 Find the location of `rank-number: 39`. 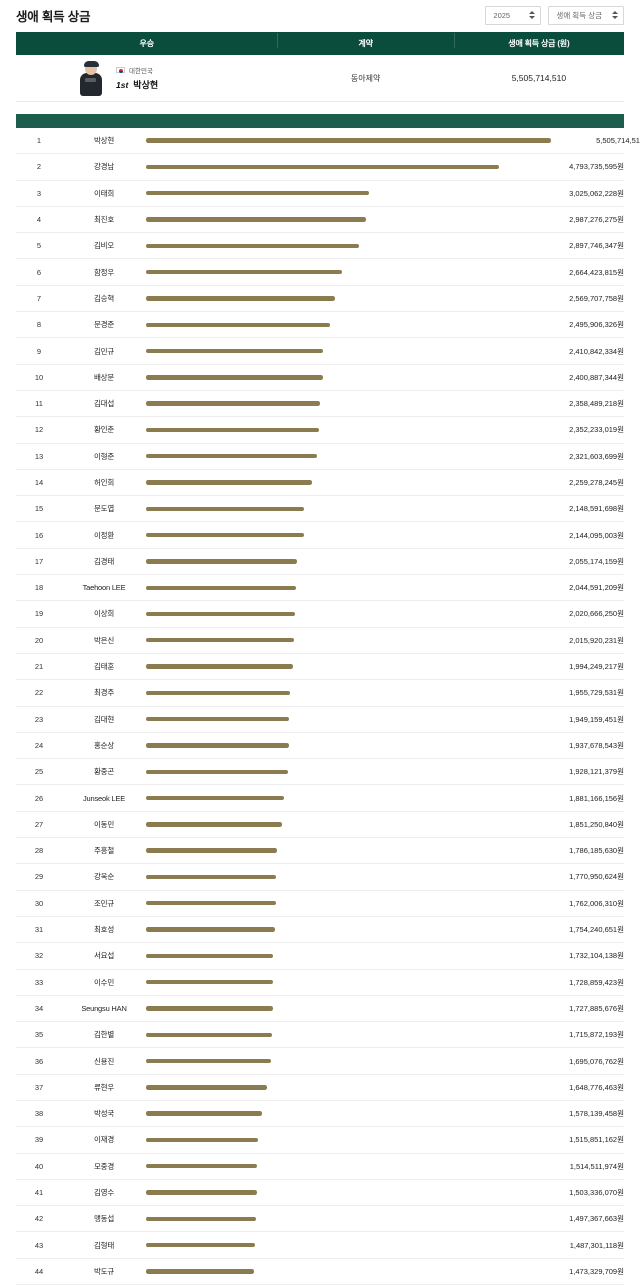

rank-number: 39 is located at coordinates (39, 1140).